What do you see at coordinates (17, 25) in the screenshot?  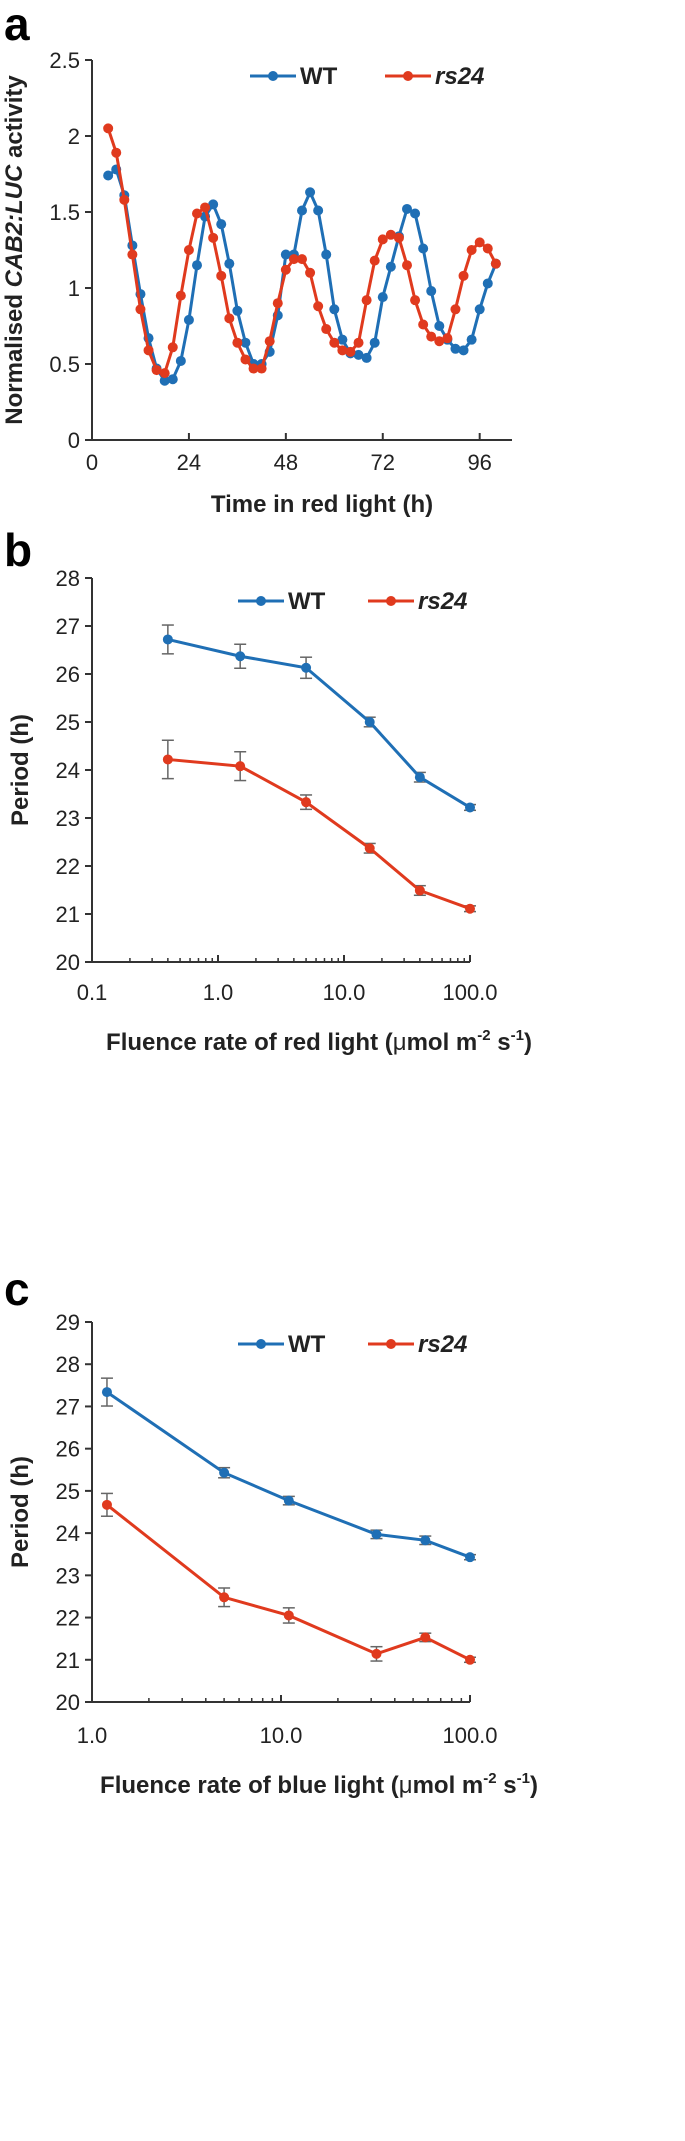 I see `panel-letter-a: a` at bounding box center [17, 25].